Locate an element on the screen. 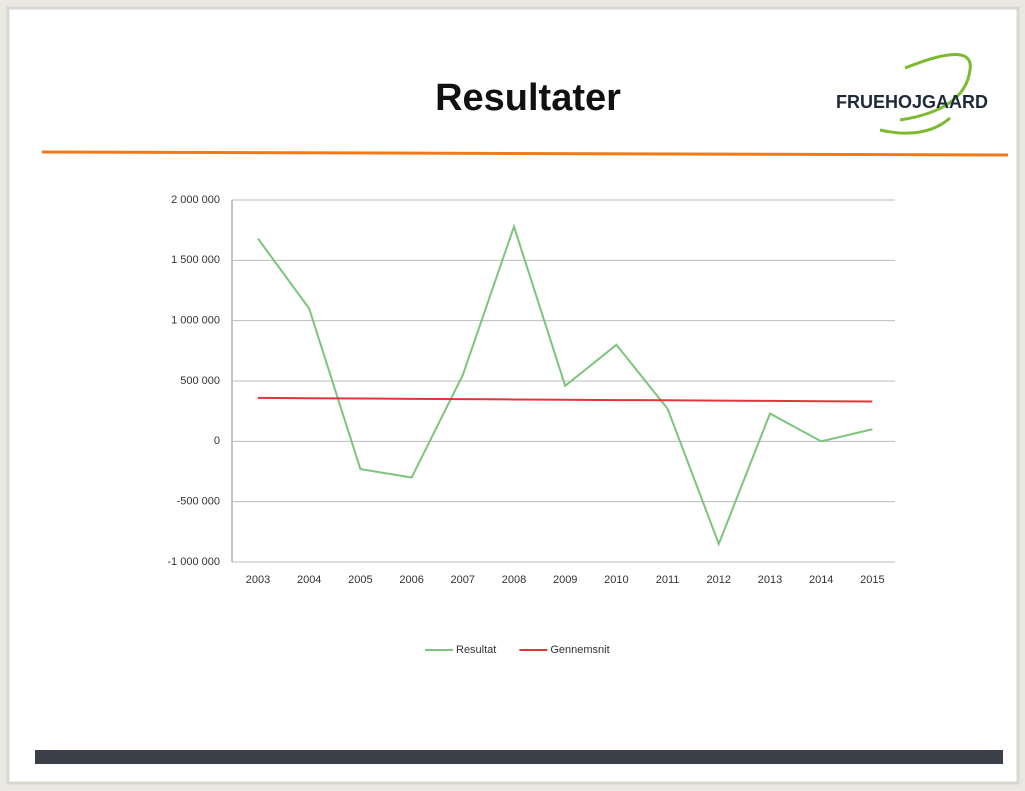 This screenshot has height=791, width=1025. x-tick-label: 2015 is located at coordinates (872, 580).